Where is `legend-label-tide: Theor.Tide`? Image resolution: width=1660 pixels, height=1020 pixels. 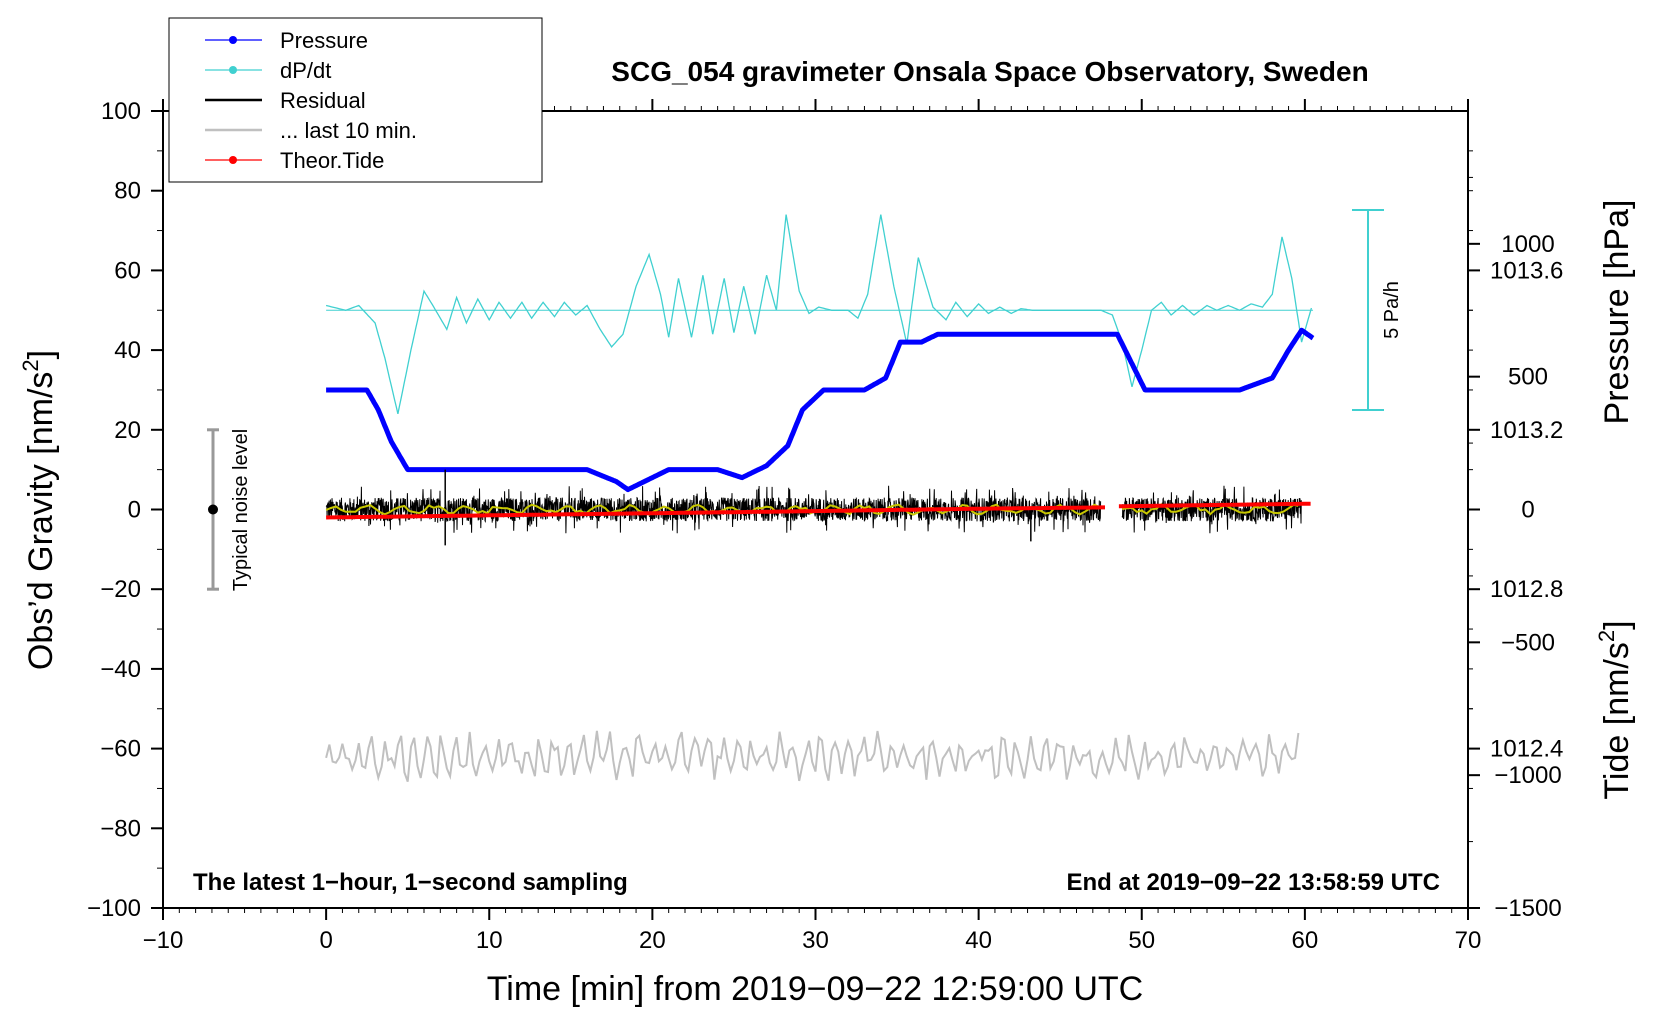 legend-label-tide: Theor.Tide is located at coordinates (332, 160).